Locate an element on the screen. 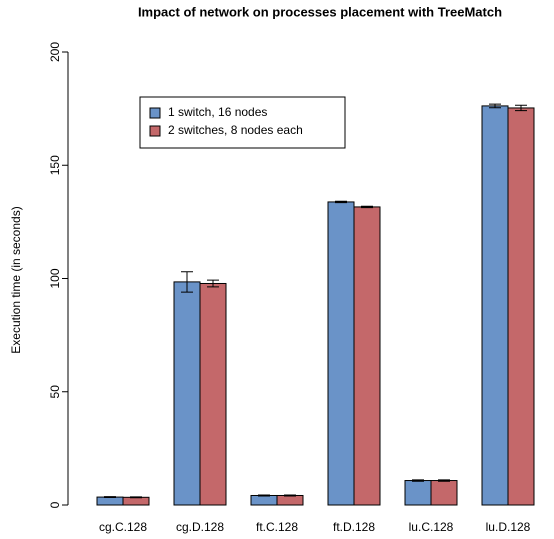 The width and height of the screenshot is (554, 539). x-tick-label: ft.C.128 is located at coordinates (277, 527).